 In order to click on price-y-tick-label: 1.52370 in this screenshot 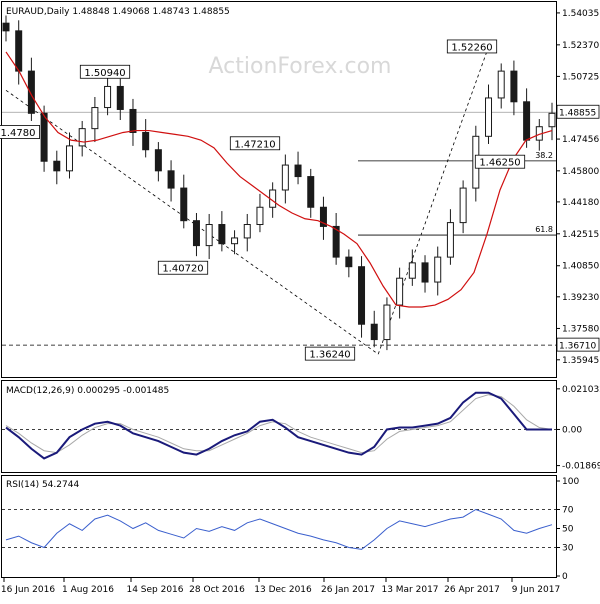, I will do `click(580, 46)`.